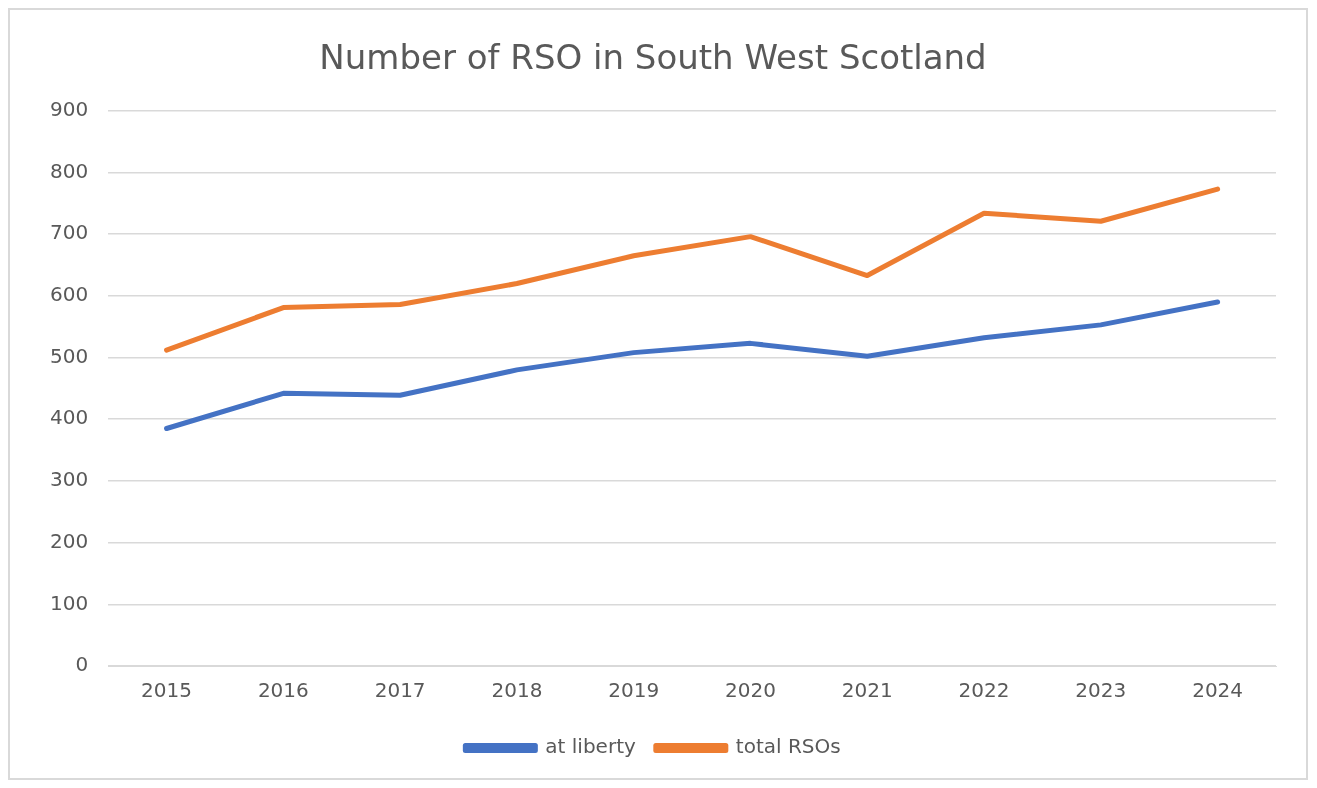 The width and height of the screenshot is (1317, 788). I want to click on x-tick-label: 2023, so click(1101, 690).